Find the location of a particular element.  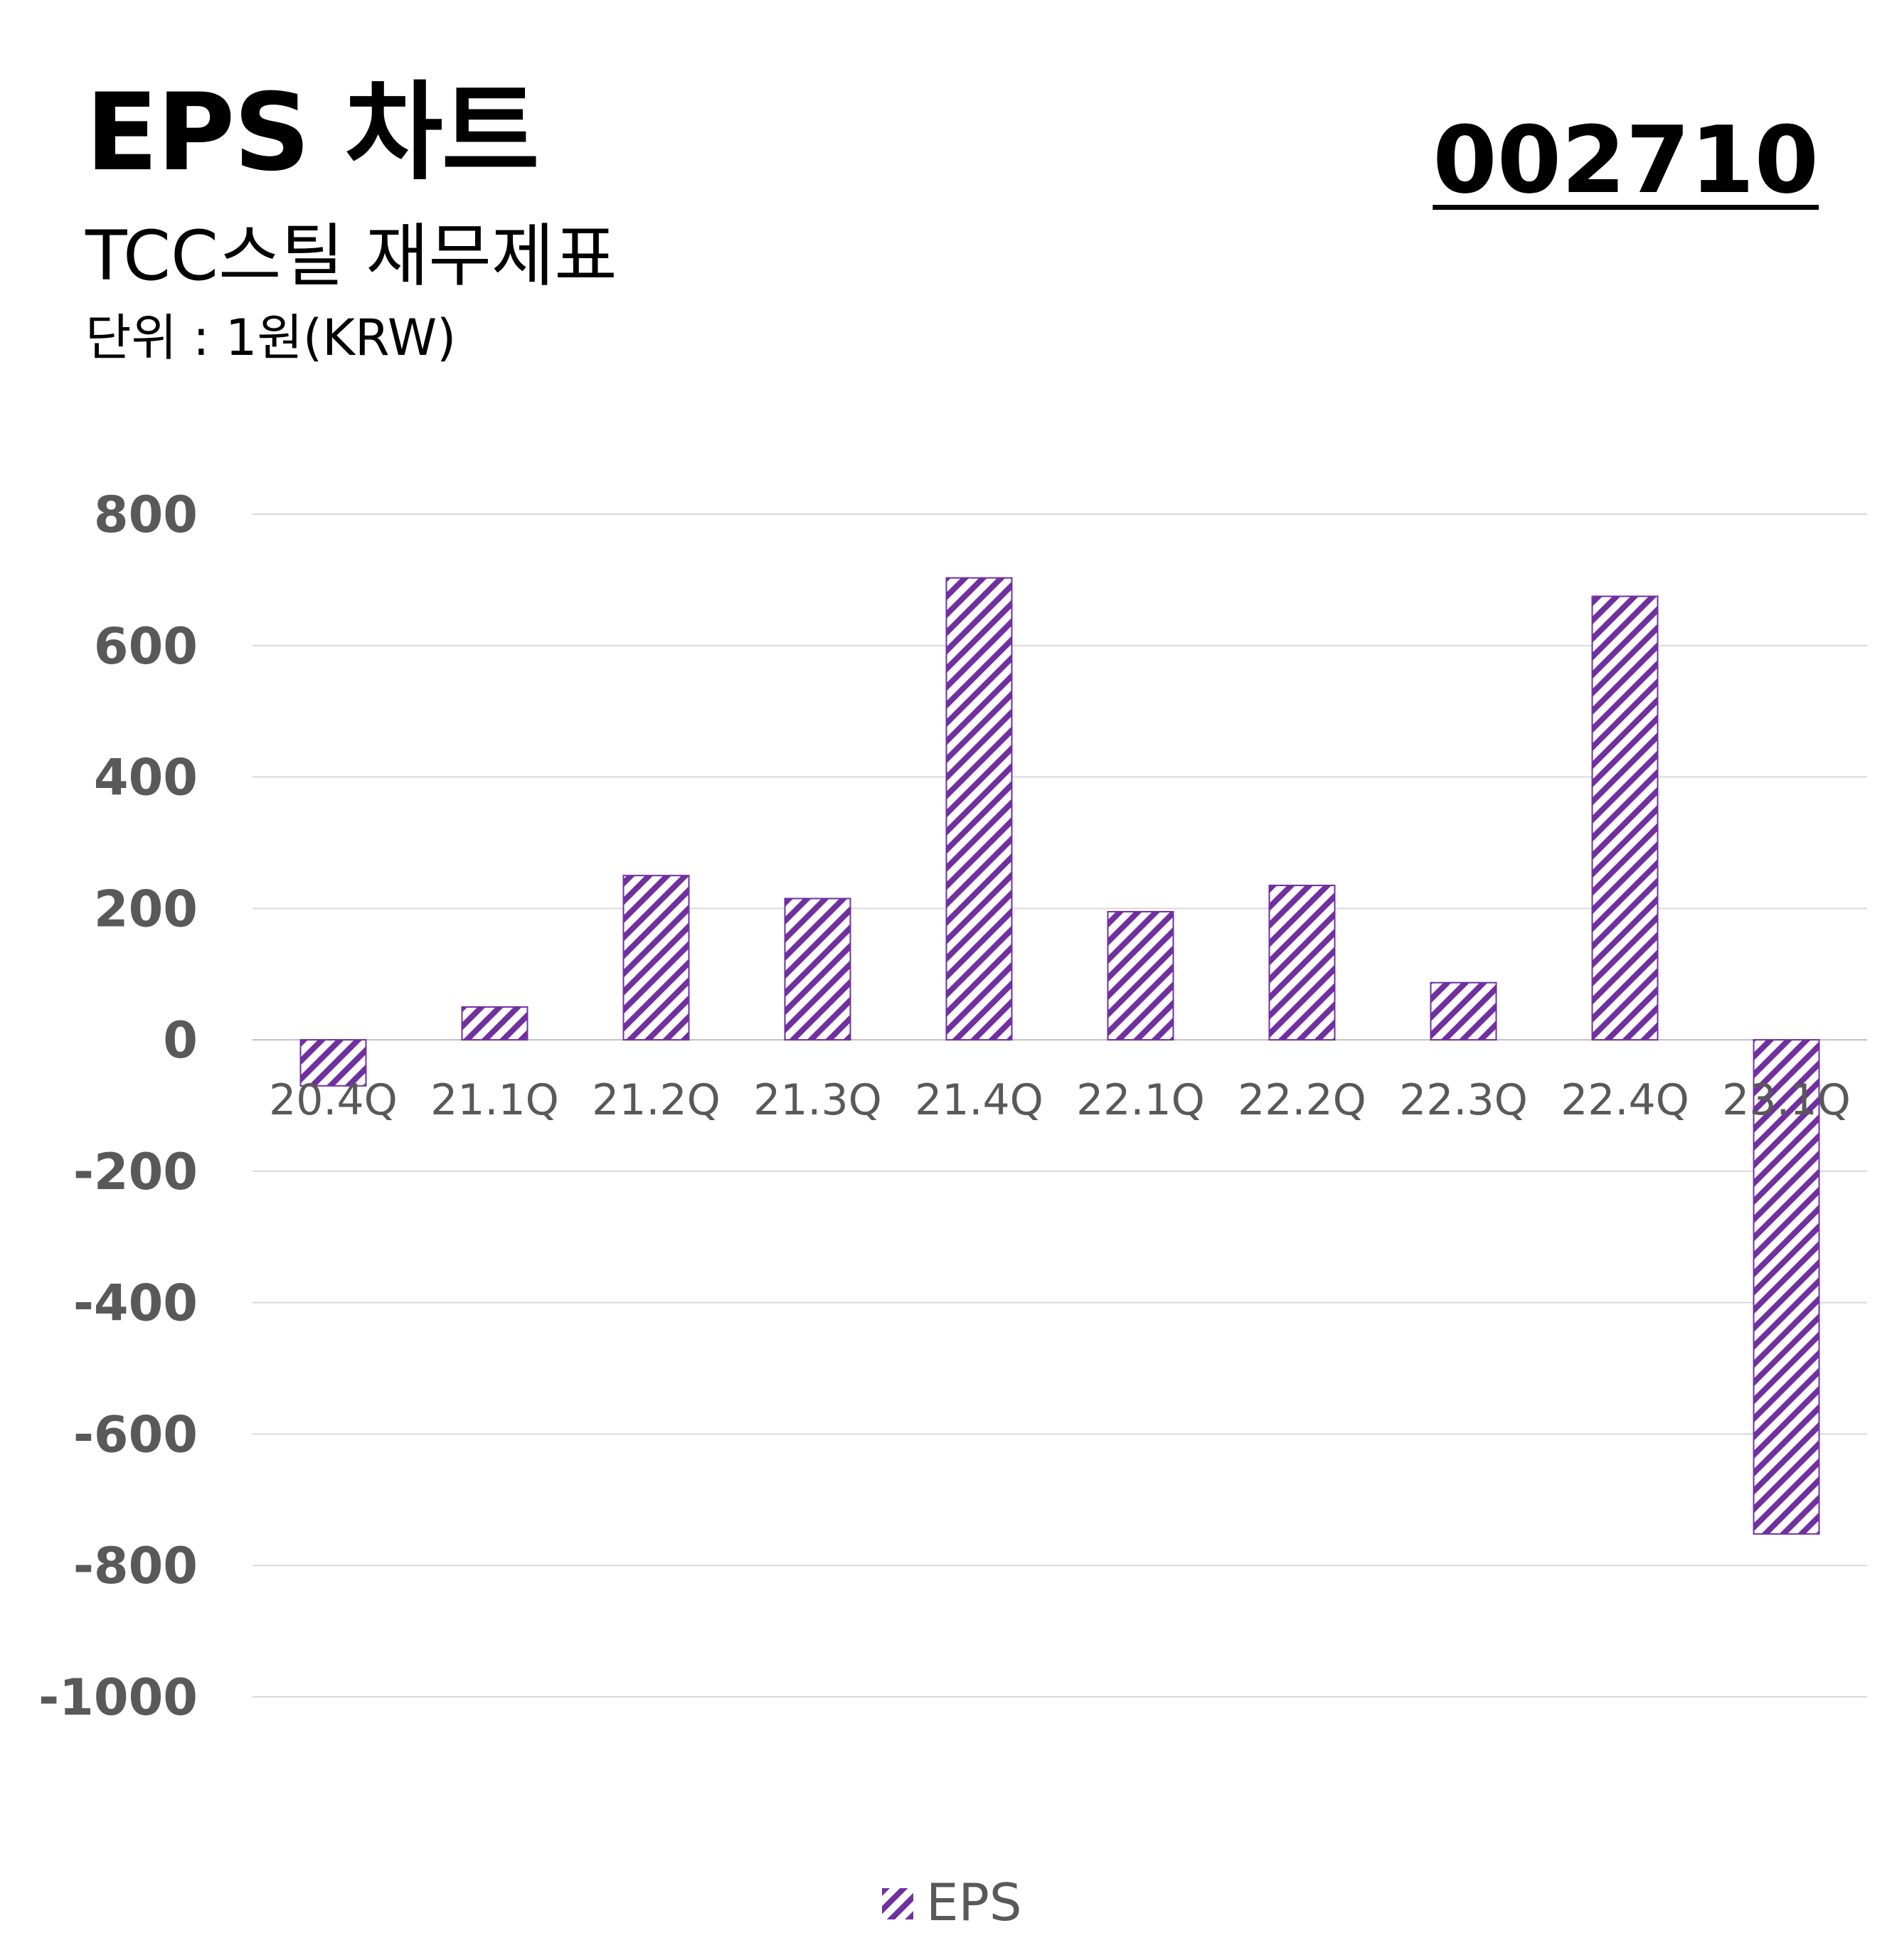

bar-21.3Q is located at coordinates (817, 969).